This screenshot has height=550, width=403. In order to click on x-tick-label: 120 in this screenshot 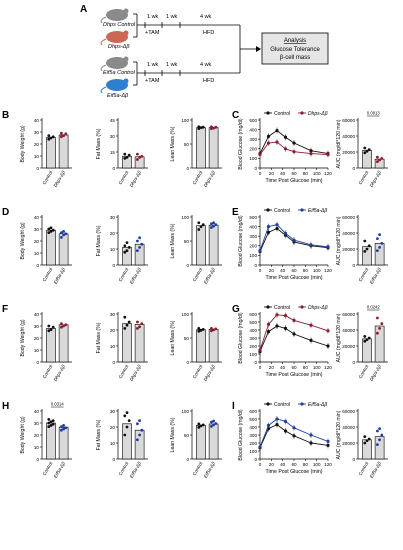, I will do `click(328, 173)`.